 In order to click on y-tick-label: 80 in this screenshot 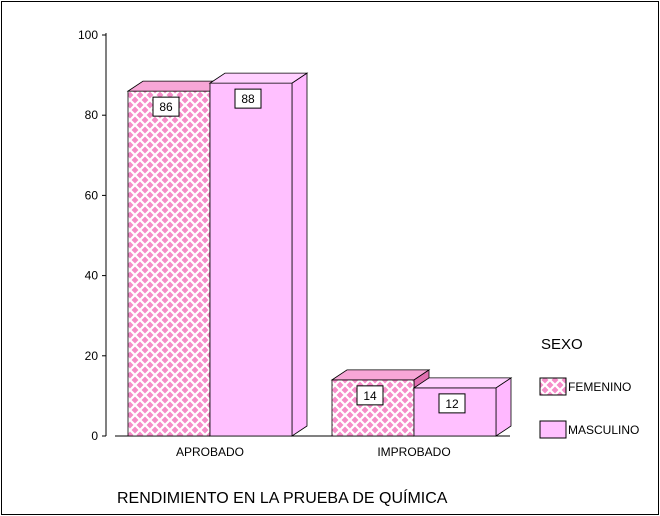, I will do `click(92, 115)`.